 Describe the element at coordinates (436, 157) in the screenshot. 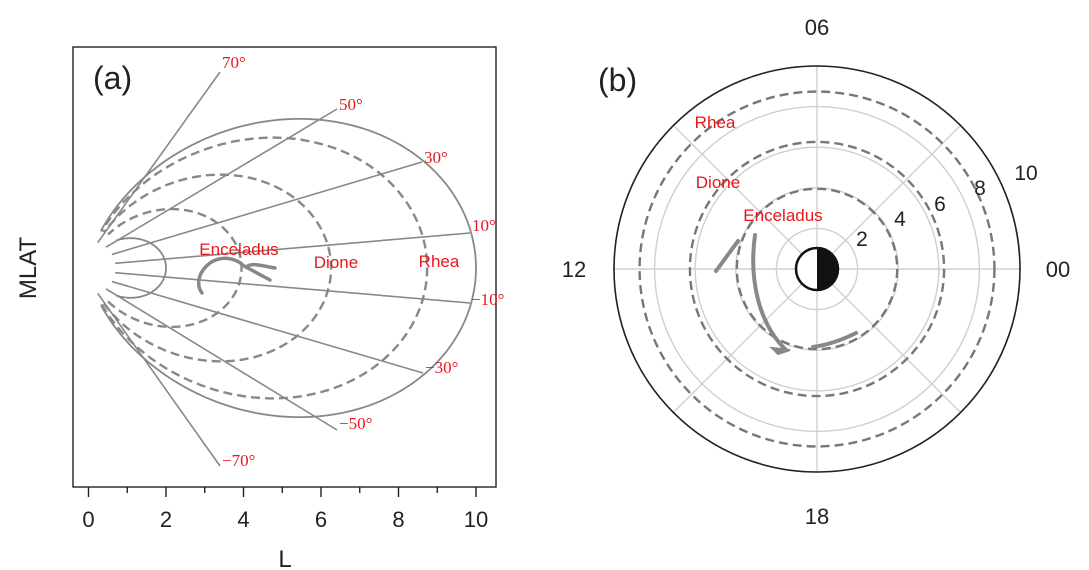

I see `lat-label-30: 30°` at that location.